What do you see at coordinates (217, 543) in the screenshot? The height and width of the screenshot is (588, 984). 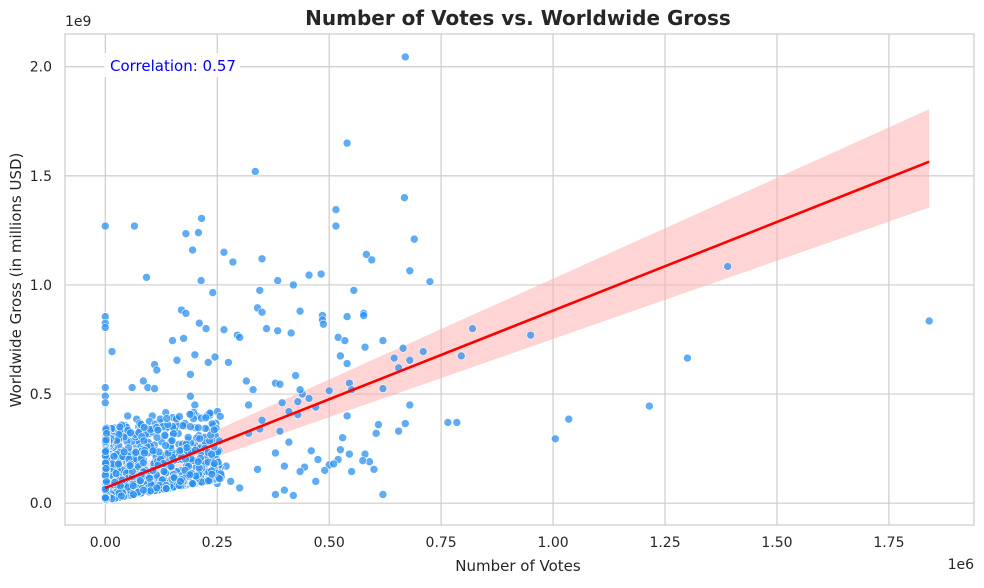 I see `x-tick-label: 0.25` at bounding box center [217, 543].